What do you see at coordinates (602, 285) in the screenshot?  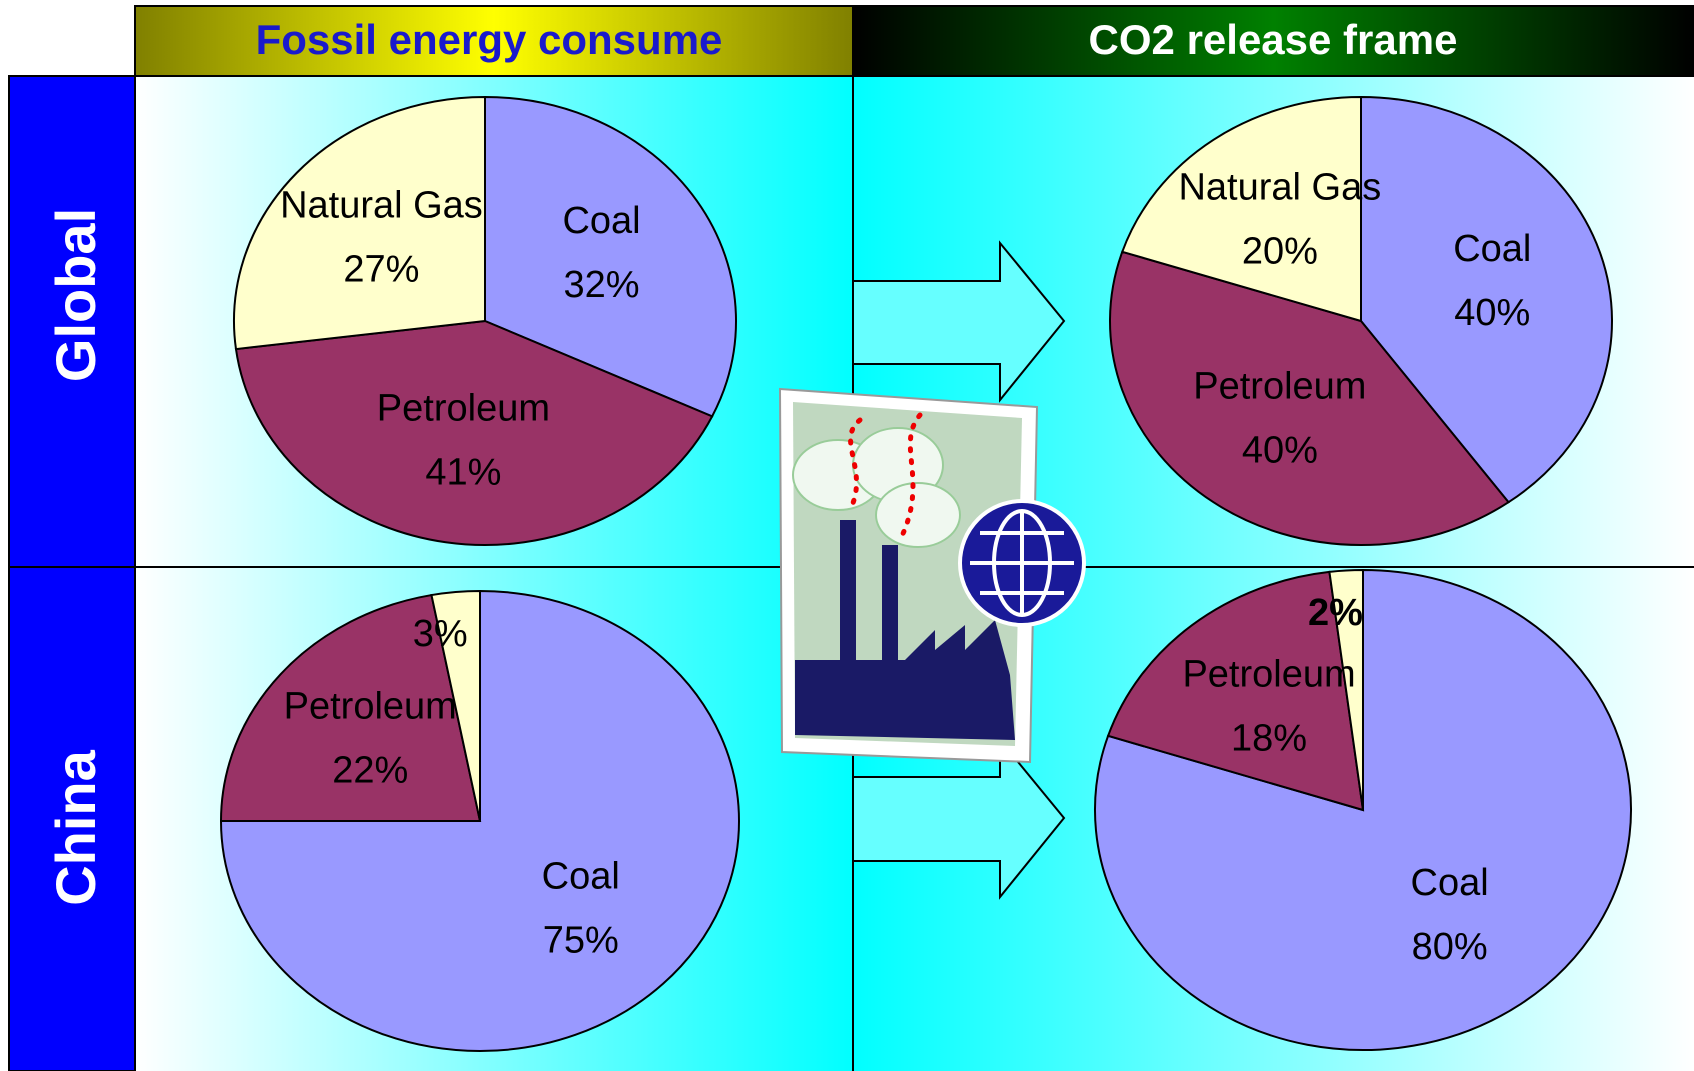 I see `slice-value-label: 32%` at bounding box center [602, 285].